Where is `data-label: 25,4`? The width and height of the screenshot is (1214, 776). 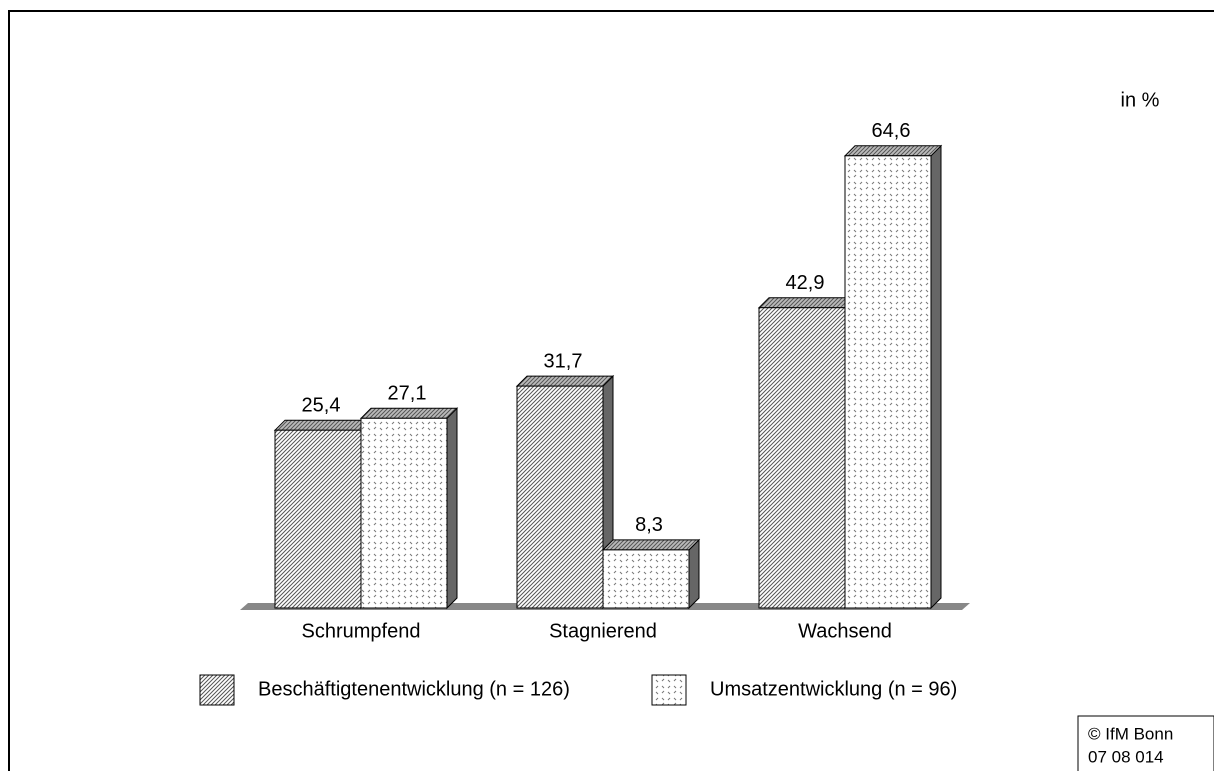
data-label: 25,4 is located at coordinates (321, 405).